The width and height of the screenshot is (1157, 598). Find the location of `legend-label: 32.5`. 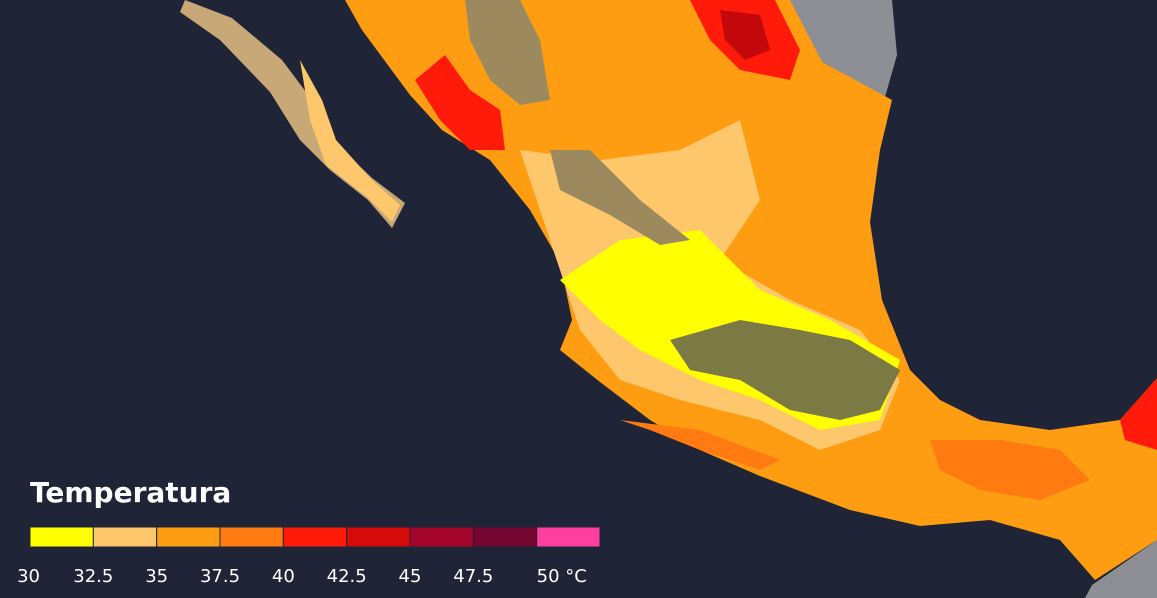

legend-label: 32.5 is located at coordinates (93, 576).